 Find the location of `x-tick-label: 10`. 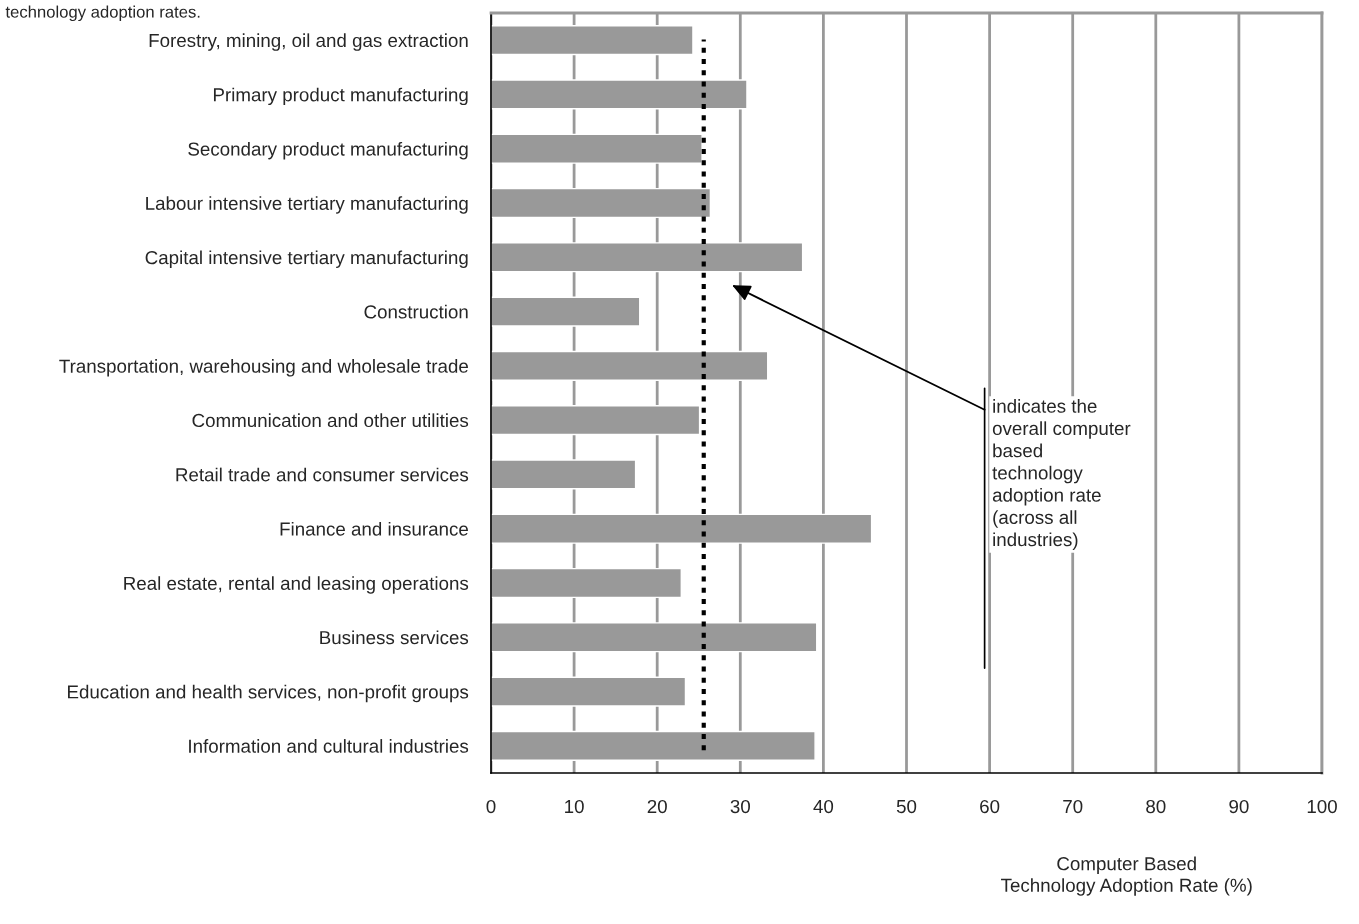

x-tick-label: 10 is located at coordinates (574, 806).